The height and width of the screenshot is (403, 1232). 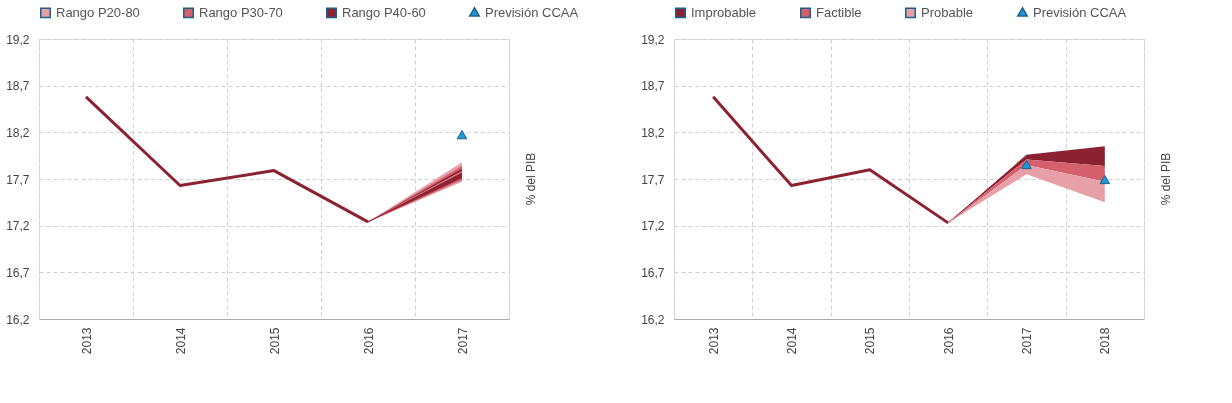 What do you see at coordinates (724, 12) in the screenshot?
I see `legend-label: Improbable` at bounding box center [724, 12].